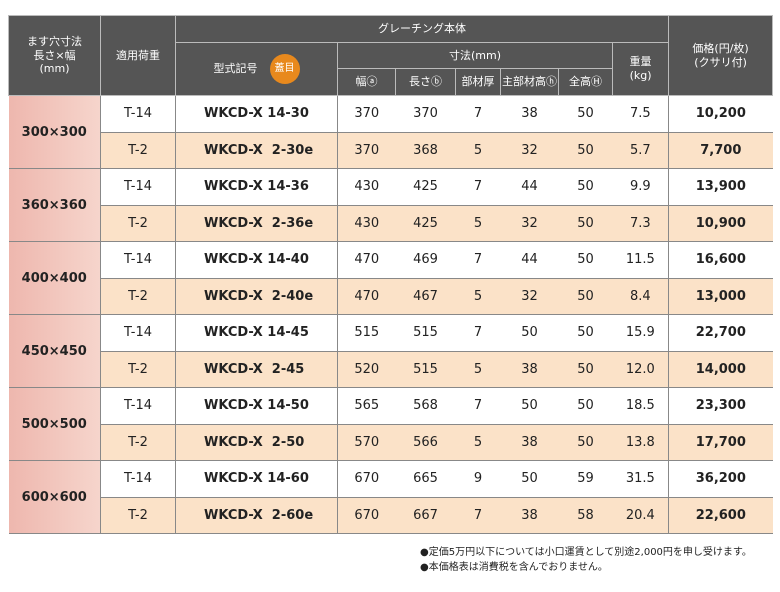 The height and width of the screenshot is (592, 780). I want to click on table-cell: WKCD-X 2-40e, so click(256, 296).